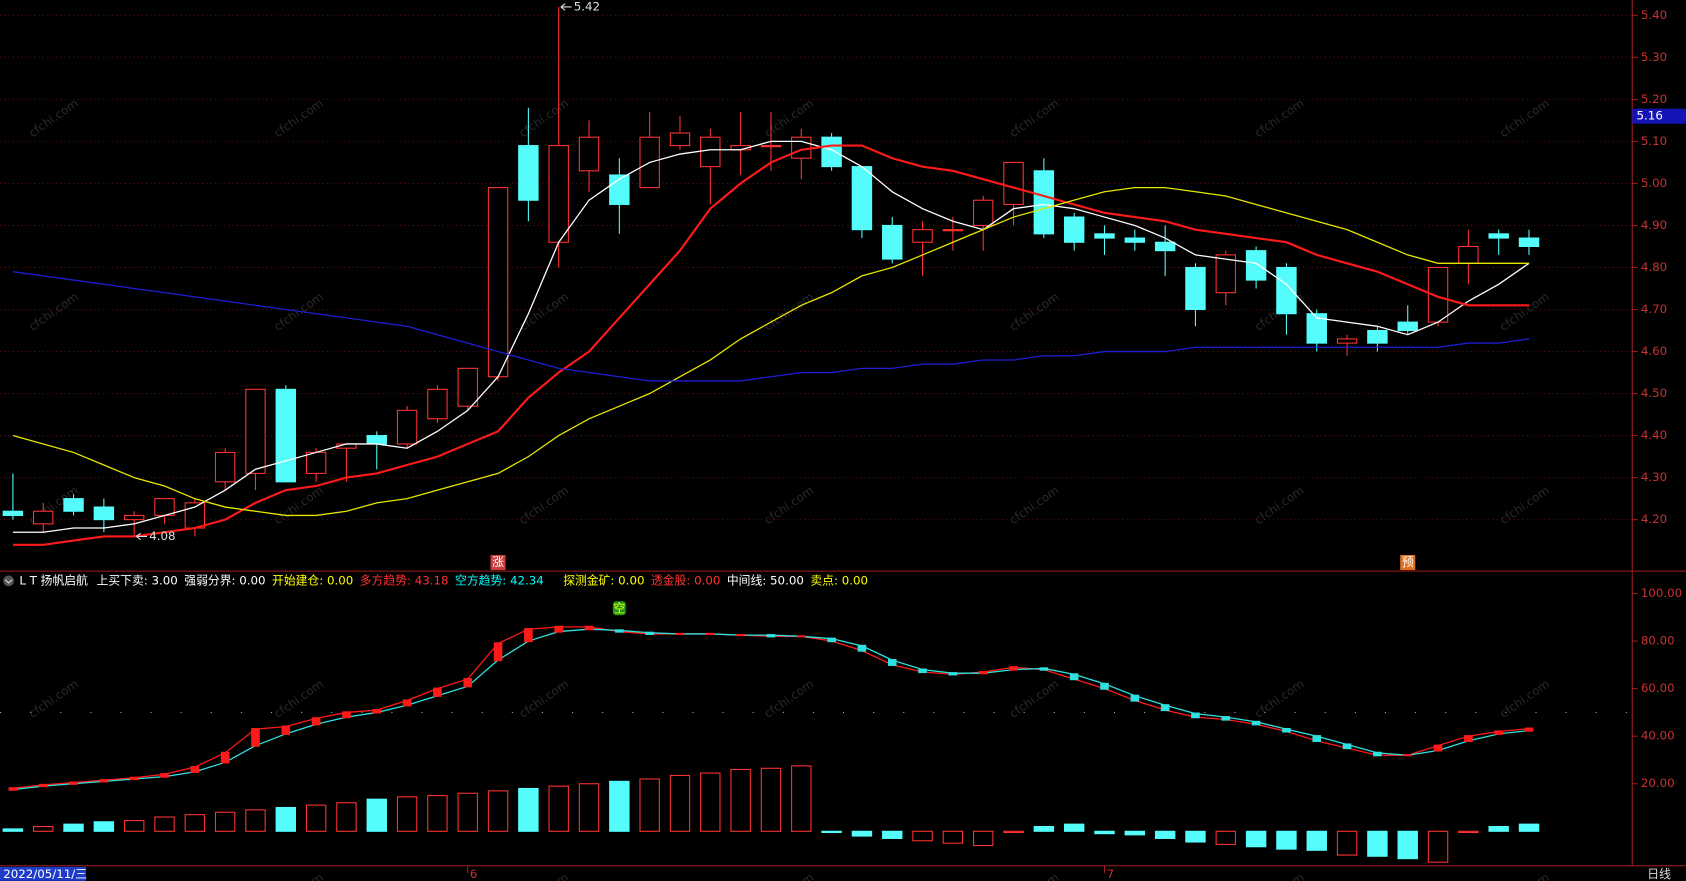  Describe the element at coordinates (1661, 593) in the screenshot. I see `y-tick-label: 100.00` at that location.